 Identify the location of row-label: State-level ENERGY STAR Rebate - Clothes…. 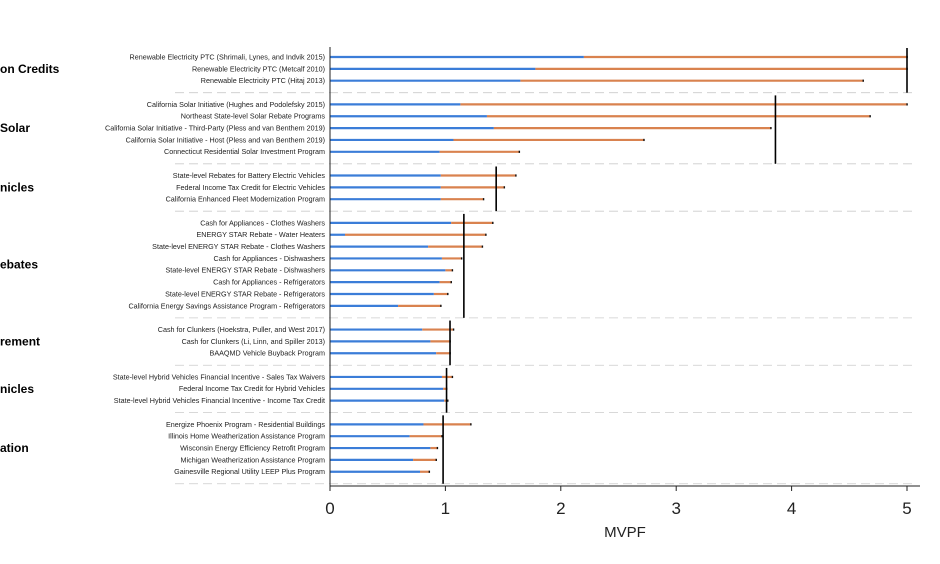
(238, 246).